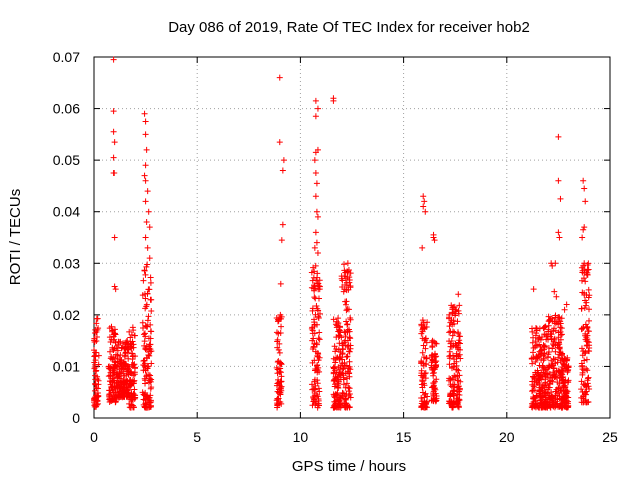 The image size is (640, 480). I want to click on y-tick-labels: 0 0.01 0.02 0.03 0.04 0.05 0.06 0.07, so click(66, 237).